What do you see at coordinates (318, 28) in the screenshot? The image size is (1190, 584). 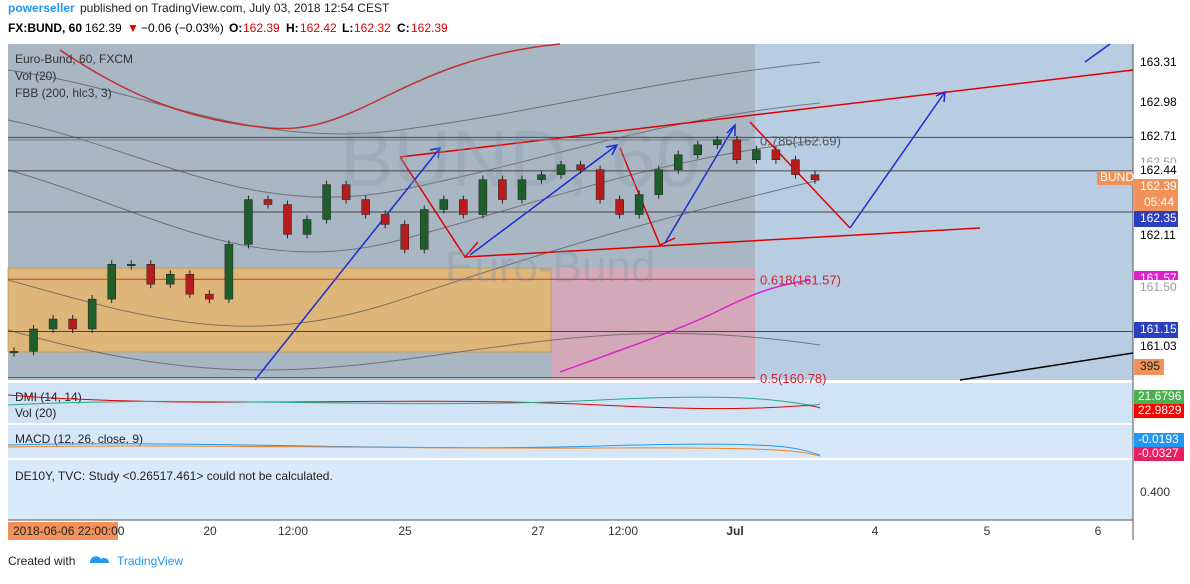 I see `h: 162.42` at bounding box center [318, 28].